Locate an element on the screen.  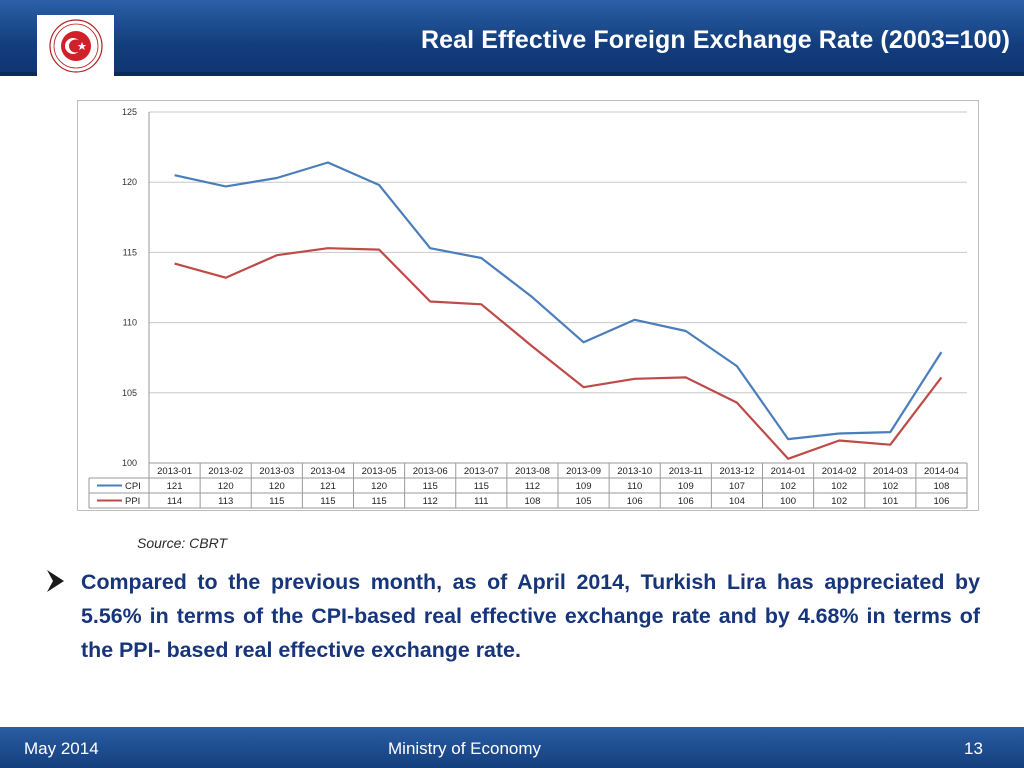
table-cell-ppi: 113 is located at coordinates (225, 501).